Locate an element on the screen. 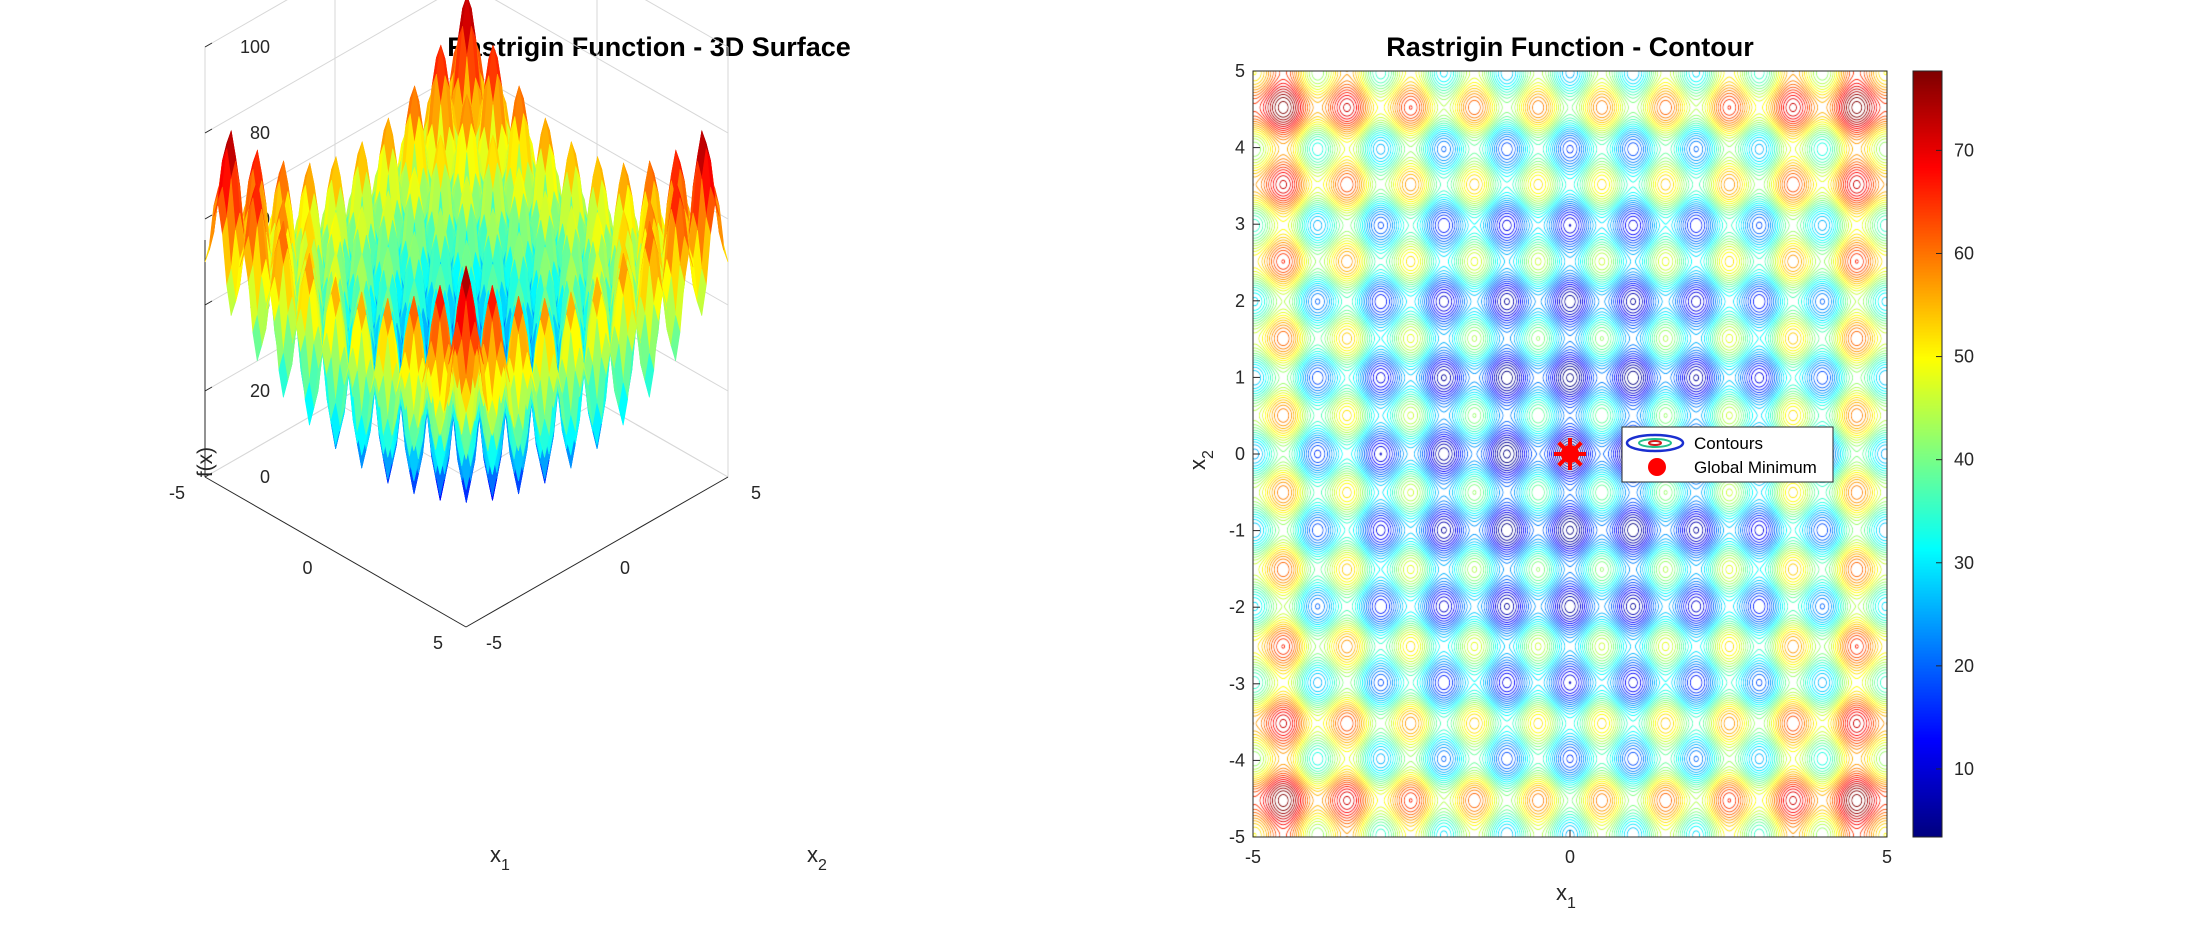 The image size is (2187, 938). z-tick-label: 20 is located at coordinates (260, 391).